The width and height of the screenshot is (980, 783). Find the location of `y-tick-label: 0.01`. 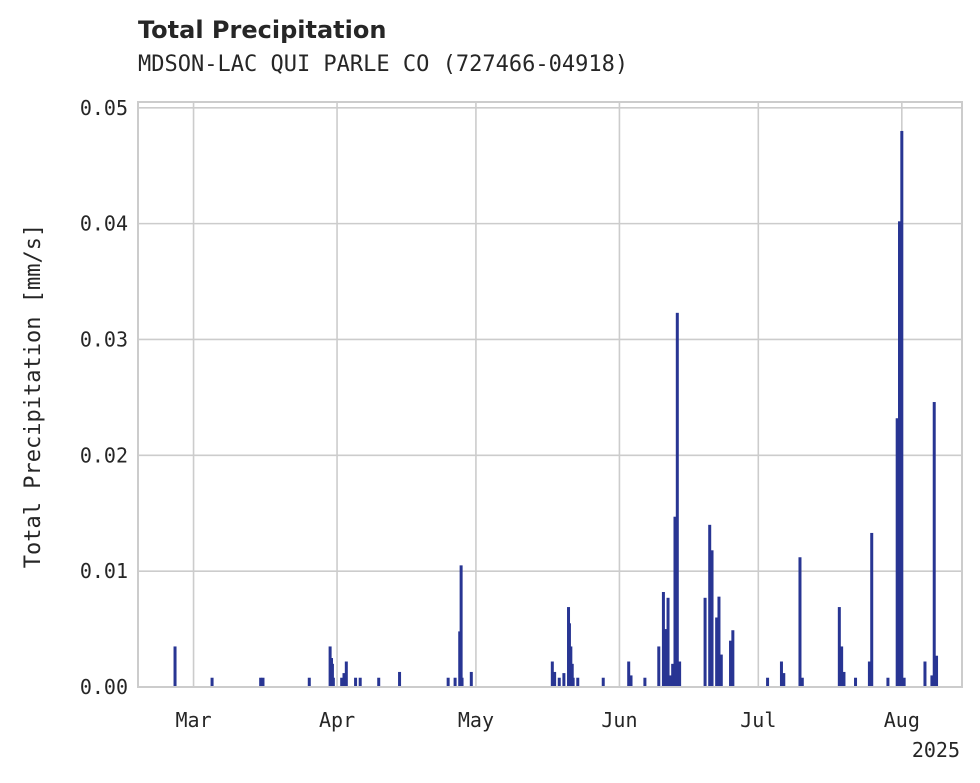

y-tick-label: 0.01 is located at coordinates (104, 571).